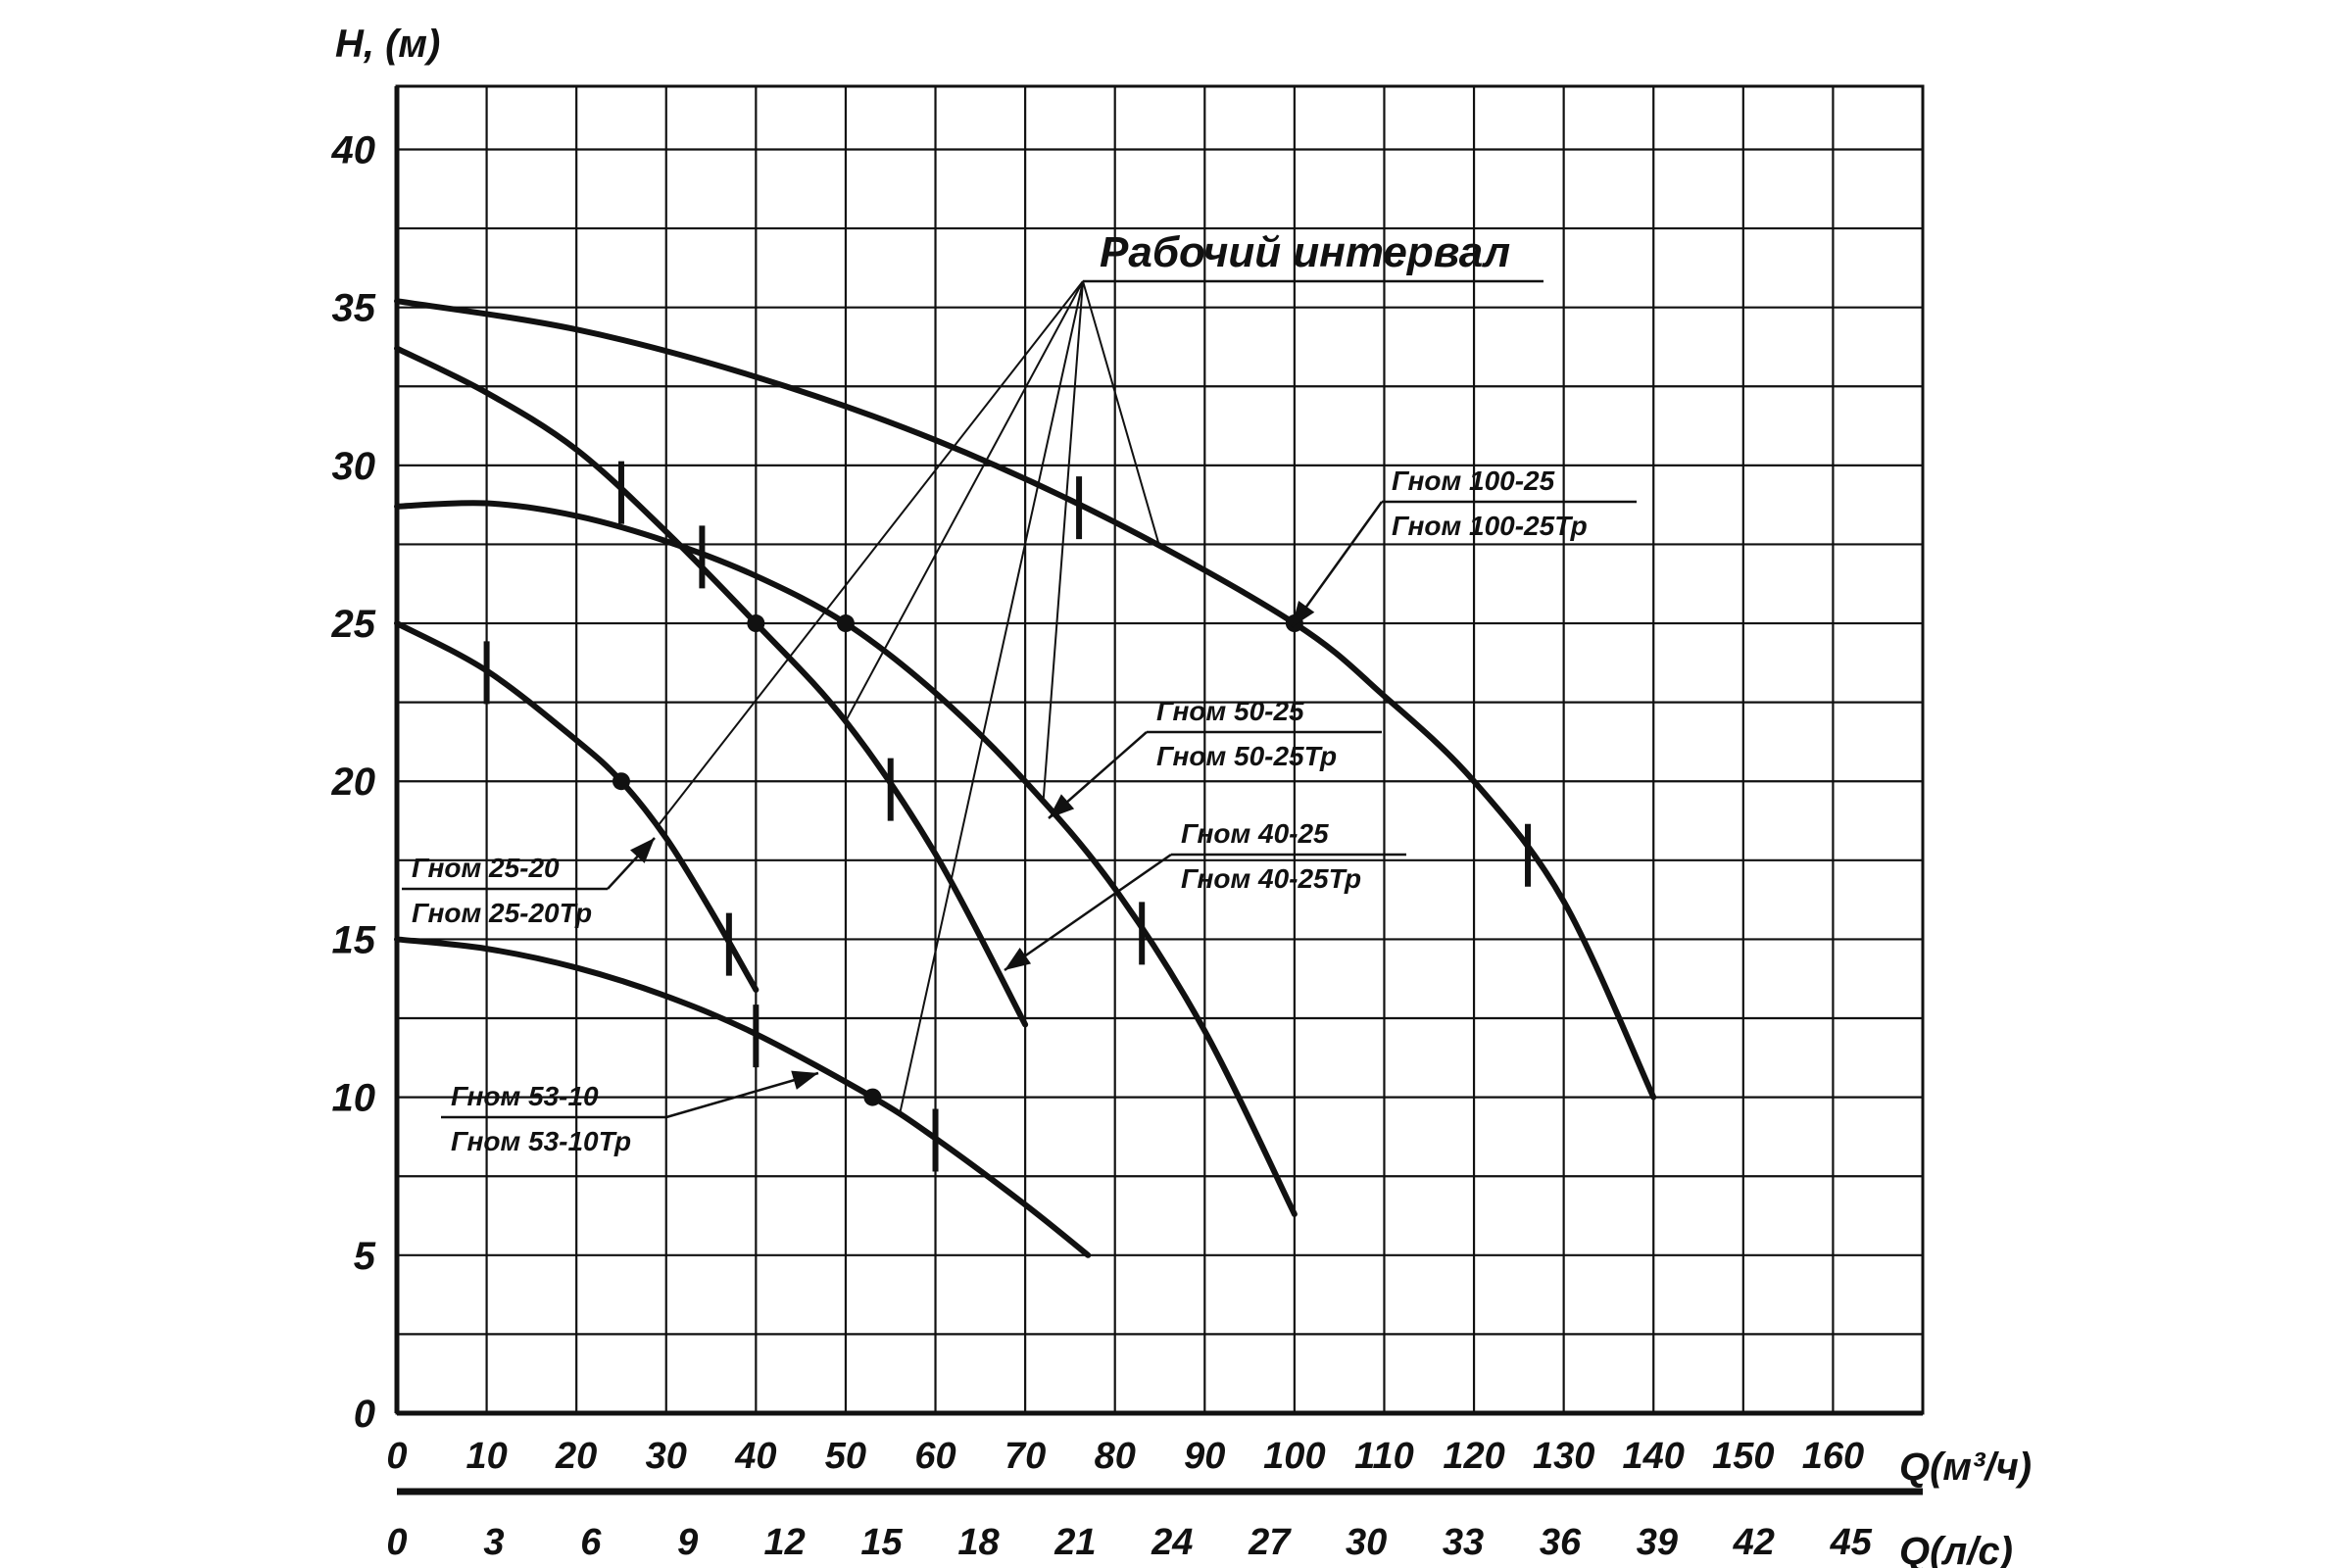 The width and height of the screenshot is (2352, 1568). Describe the element at coordinates (1172, 1542) in the screenshot. I see `x2-tick-label: 24` at that location.